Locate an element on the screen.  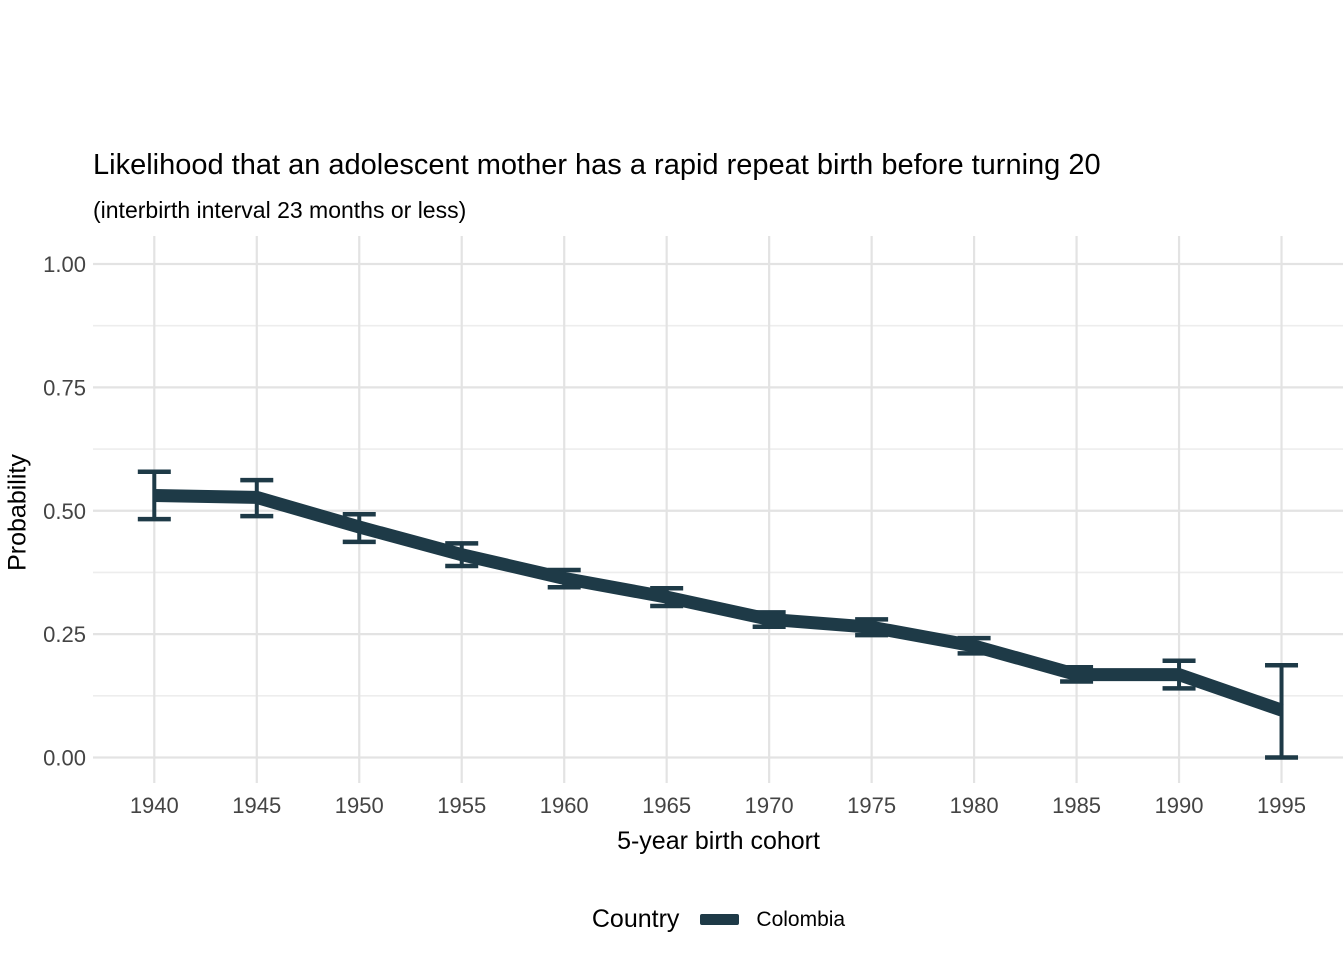
legend-title: Country is located at coordinates (635, 919).